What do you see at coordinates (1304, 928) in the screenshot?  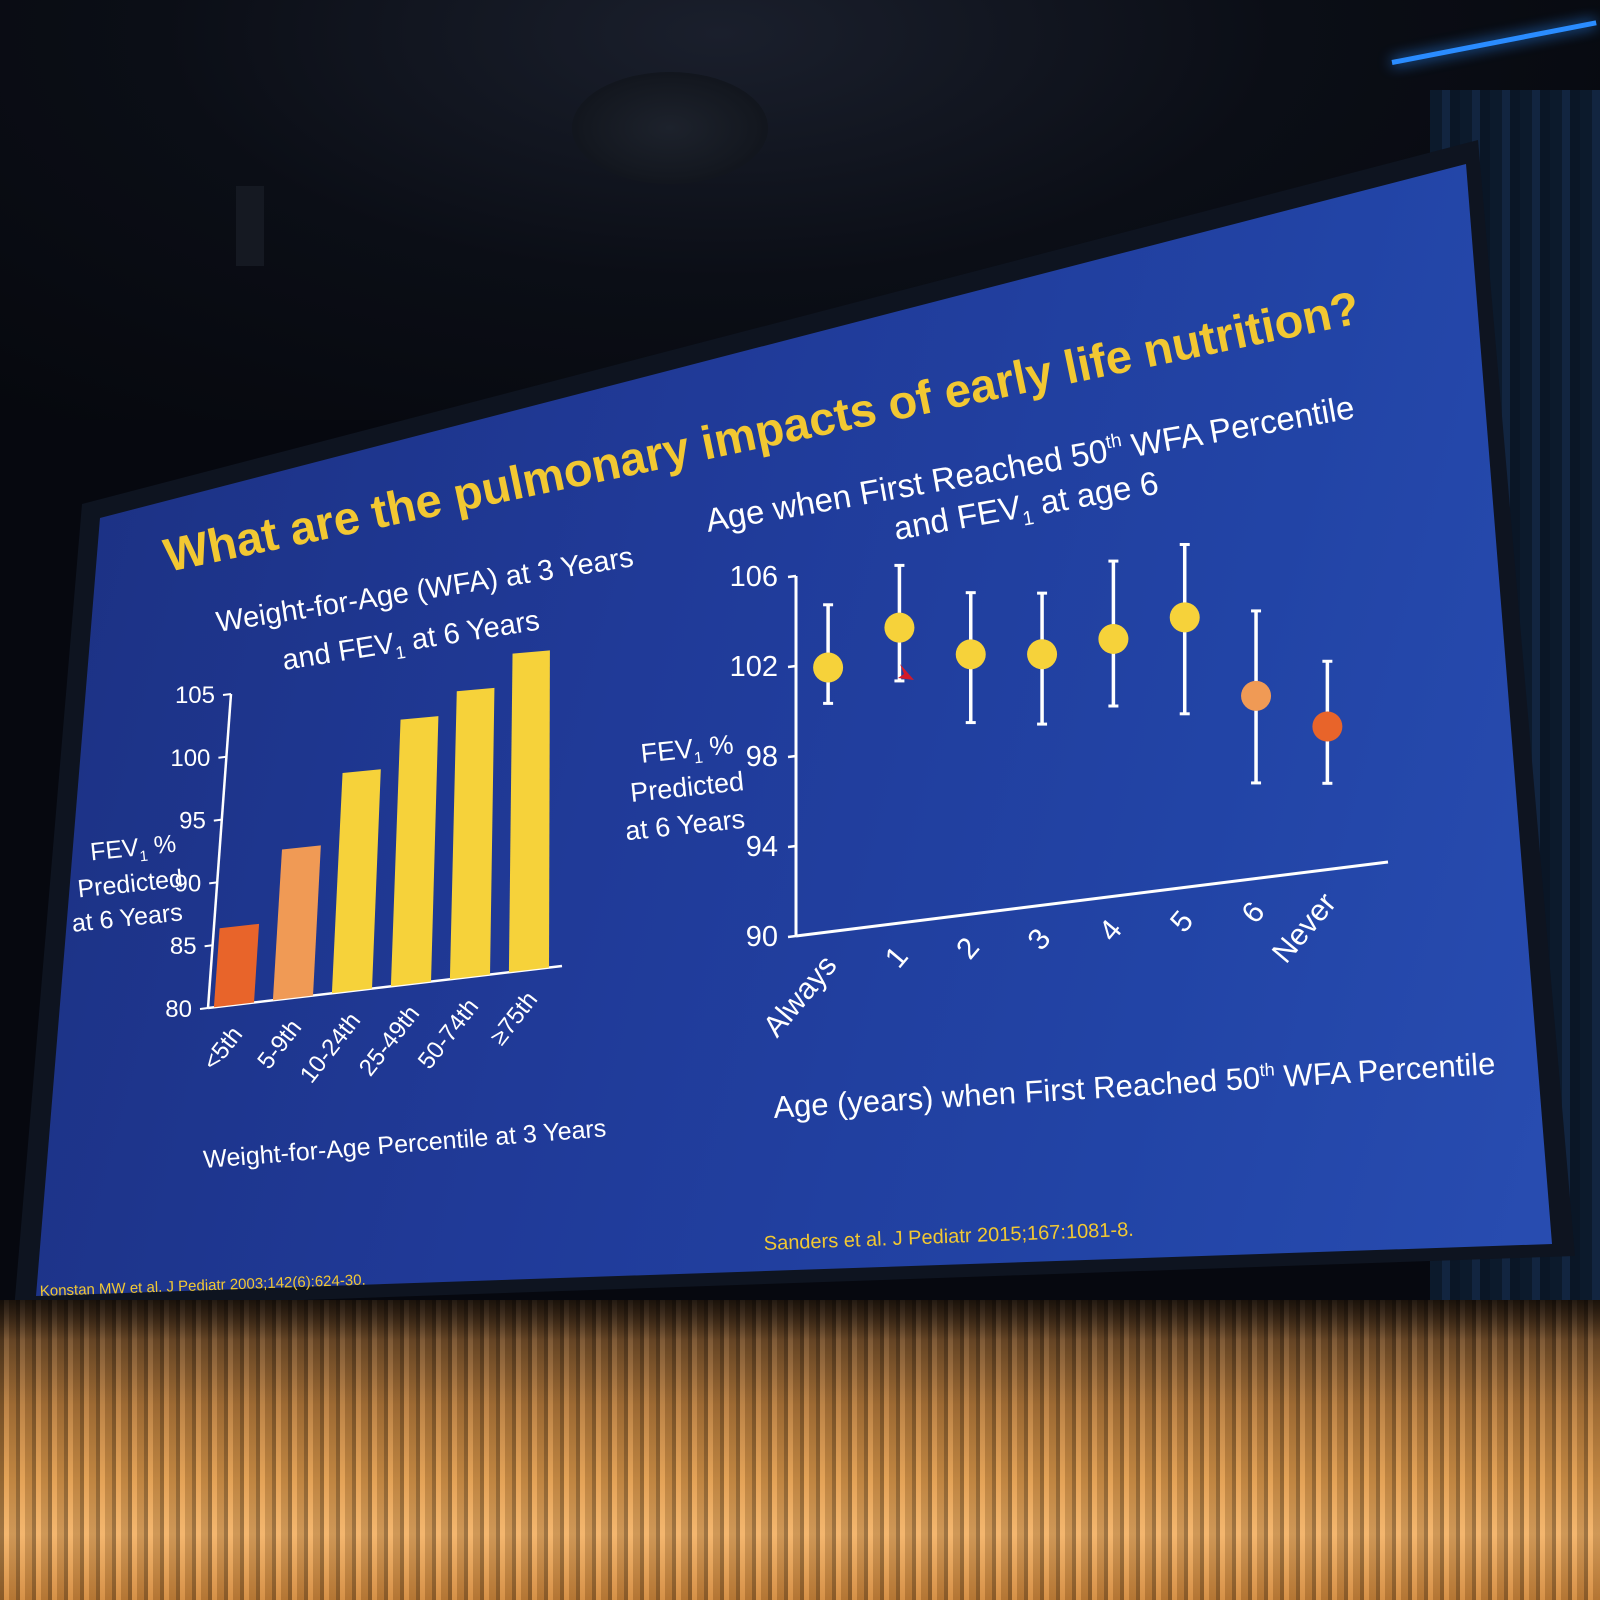 I see `right-x-tick-label: Never` at bounding box center [1304, 928].